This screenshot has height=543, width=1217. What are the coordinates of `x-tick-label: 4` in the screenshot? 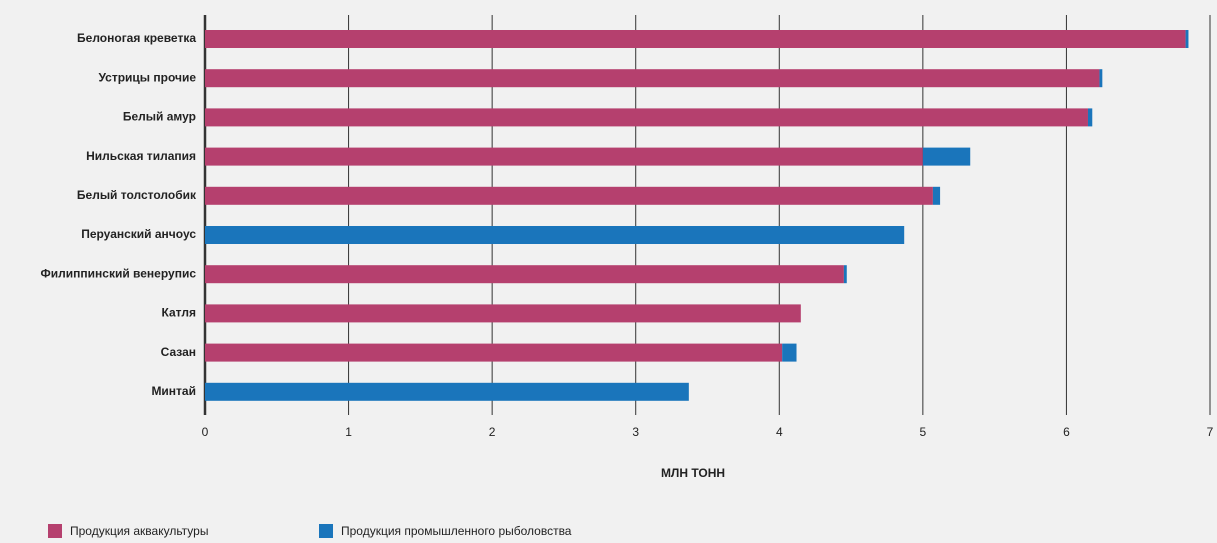 It's located at (779, 432).